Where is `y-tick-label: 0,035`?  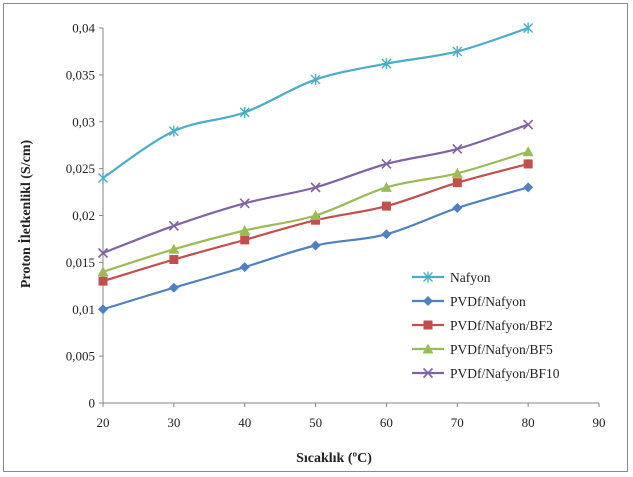
y-tick-label: 0,035 is located at coordinates (80, 74).